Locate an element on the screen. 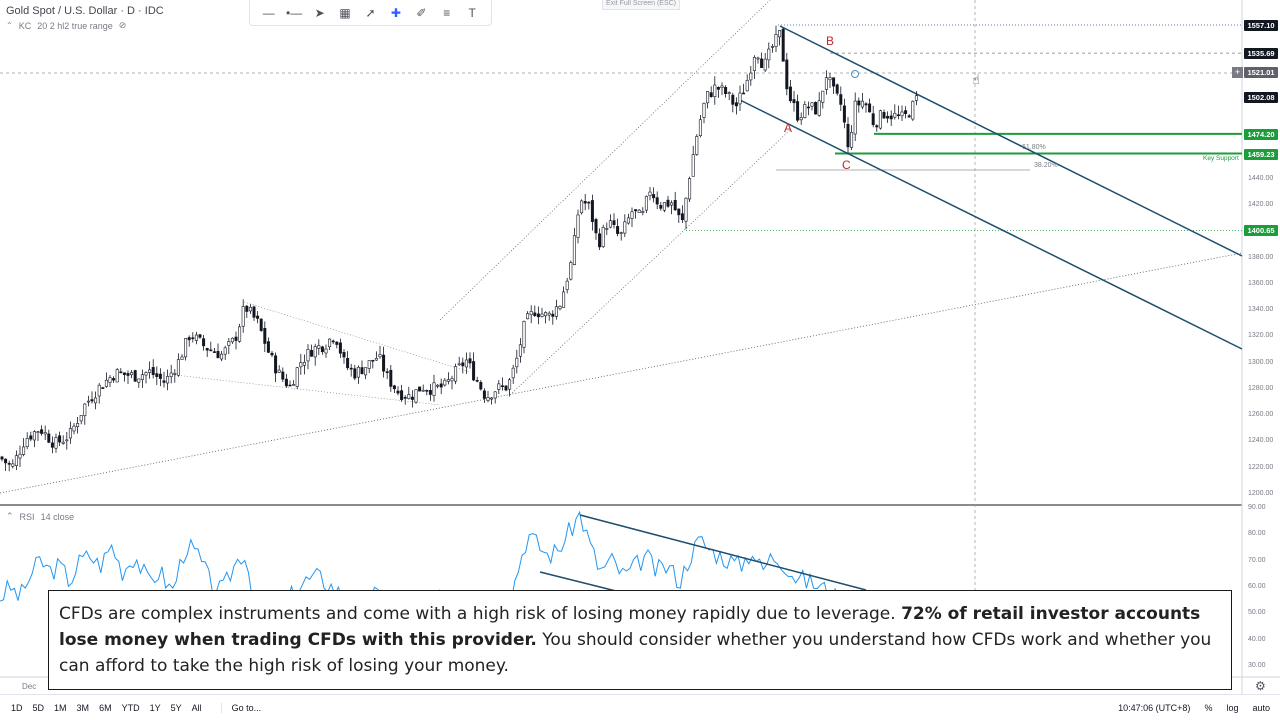  range-1d: 1D is located at coordinates (17, 707).